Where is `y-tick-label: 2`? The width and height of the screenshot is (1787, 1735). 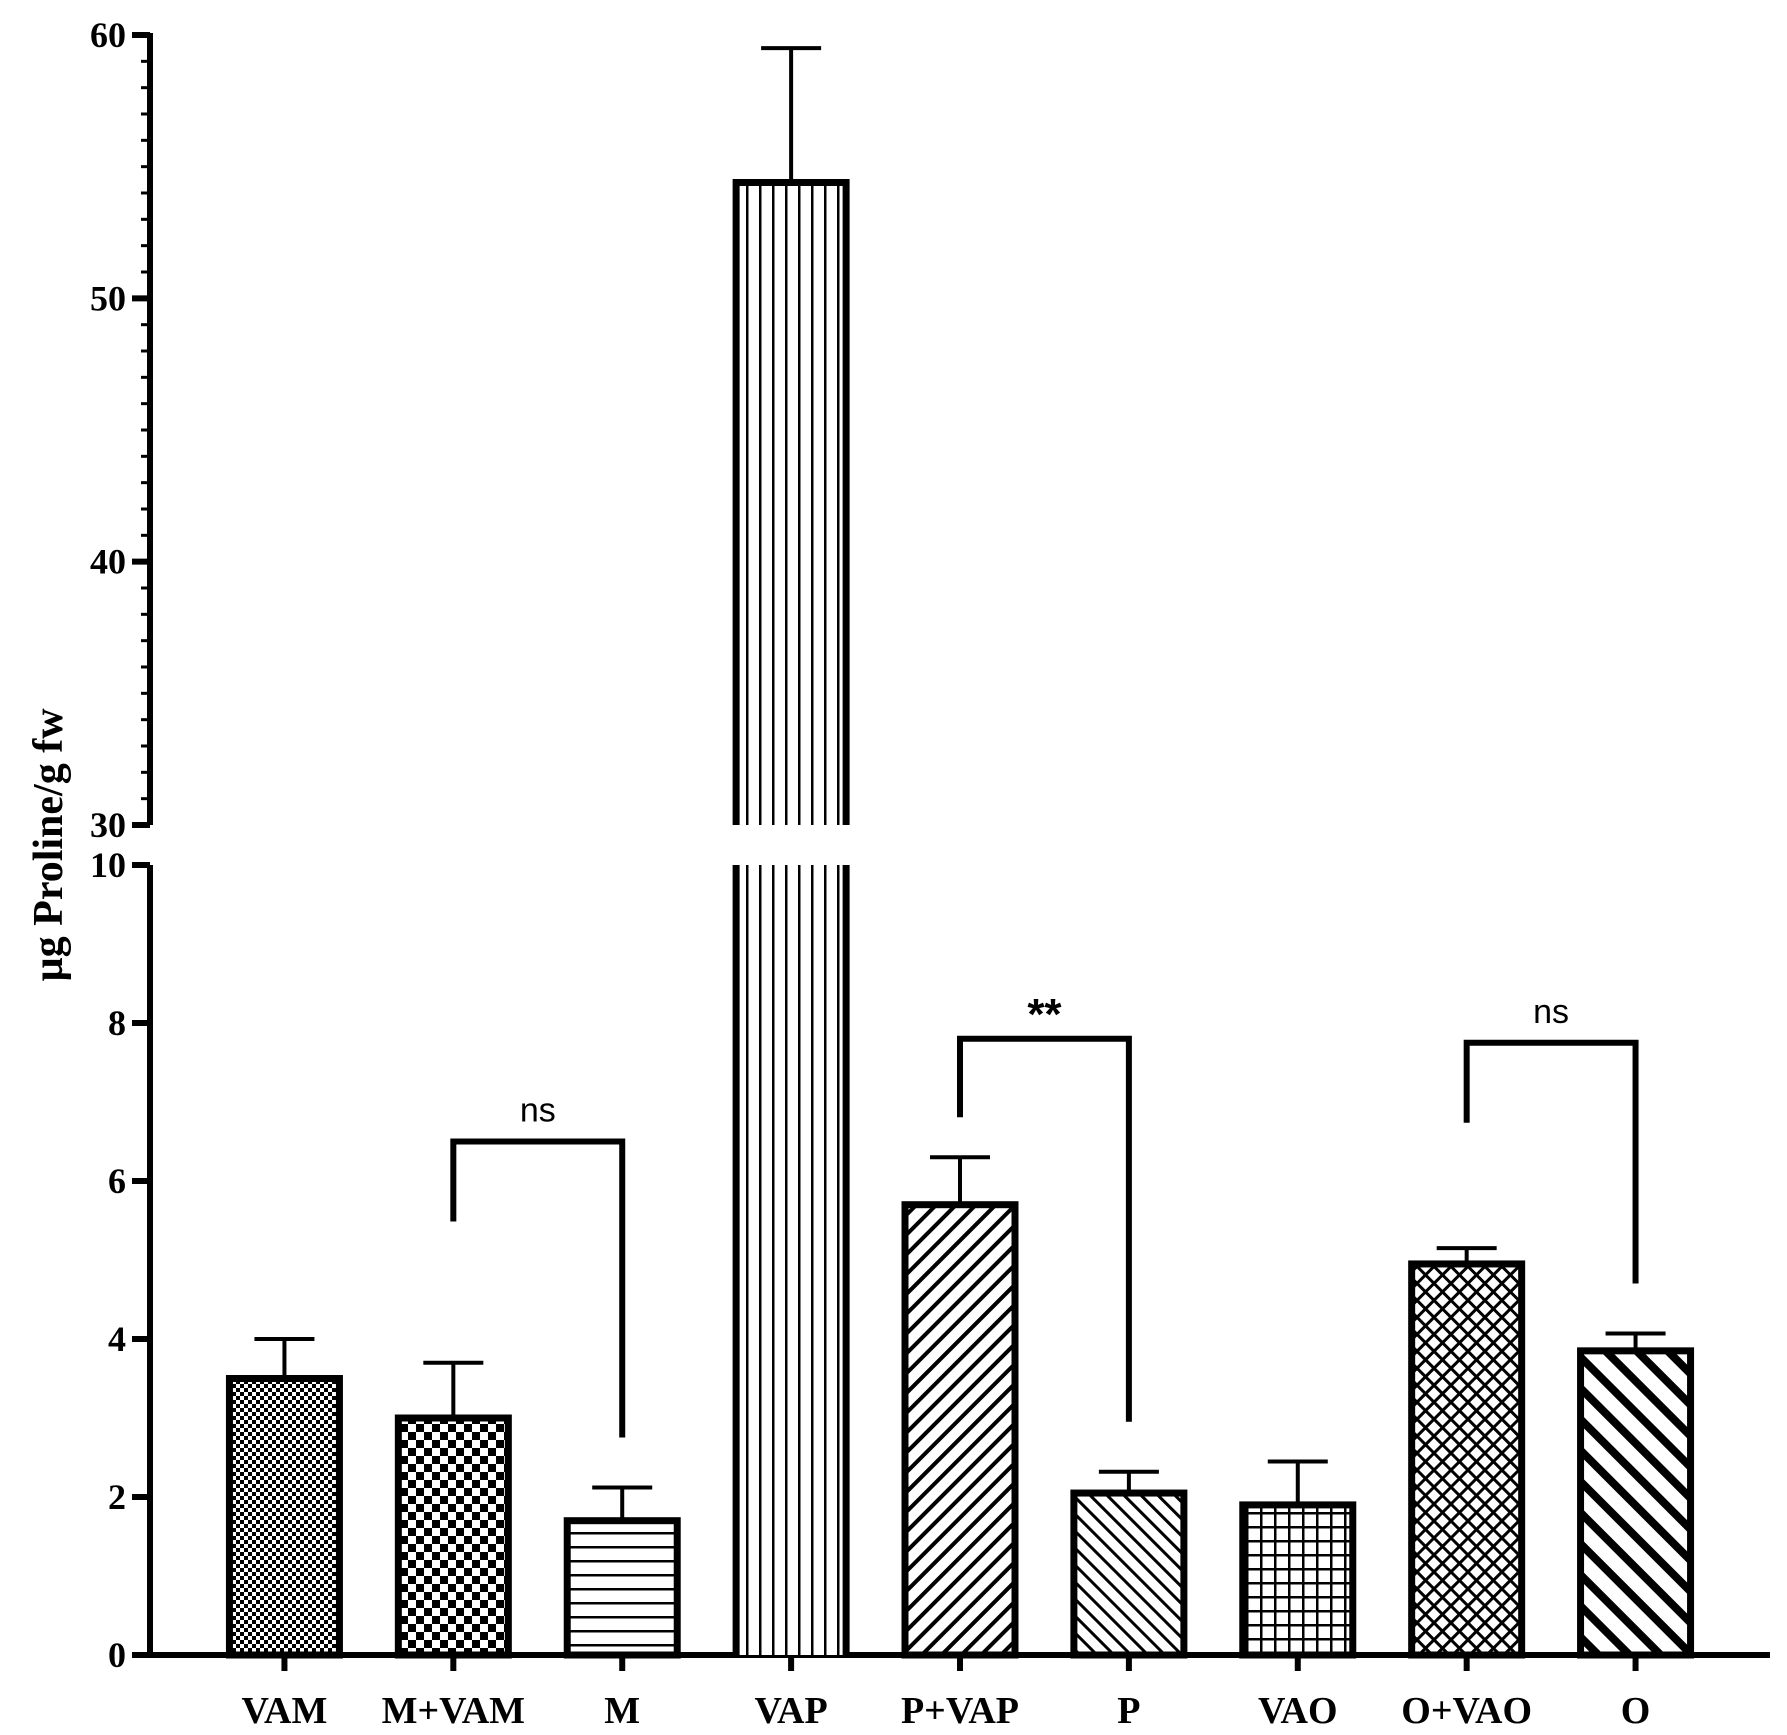 y-tick-label: 2 is located at coordinates (117, 1497).